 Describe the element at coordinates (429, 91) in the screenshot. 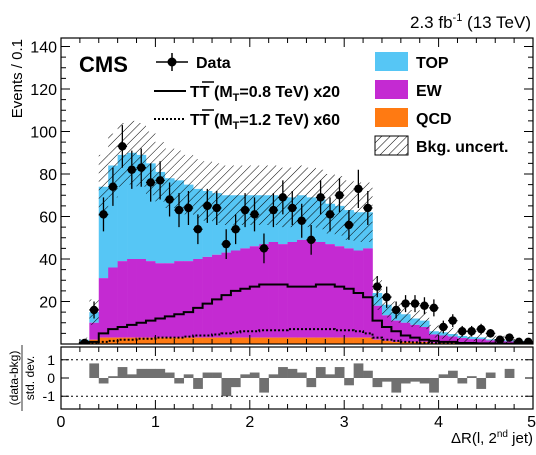

I see `svg-text: EW` at that location.